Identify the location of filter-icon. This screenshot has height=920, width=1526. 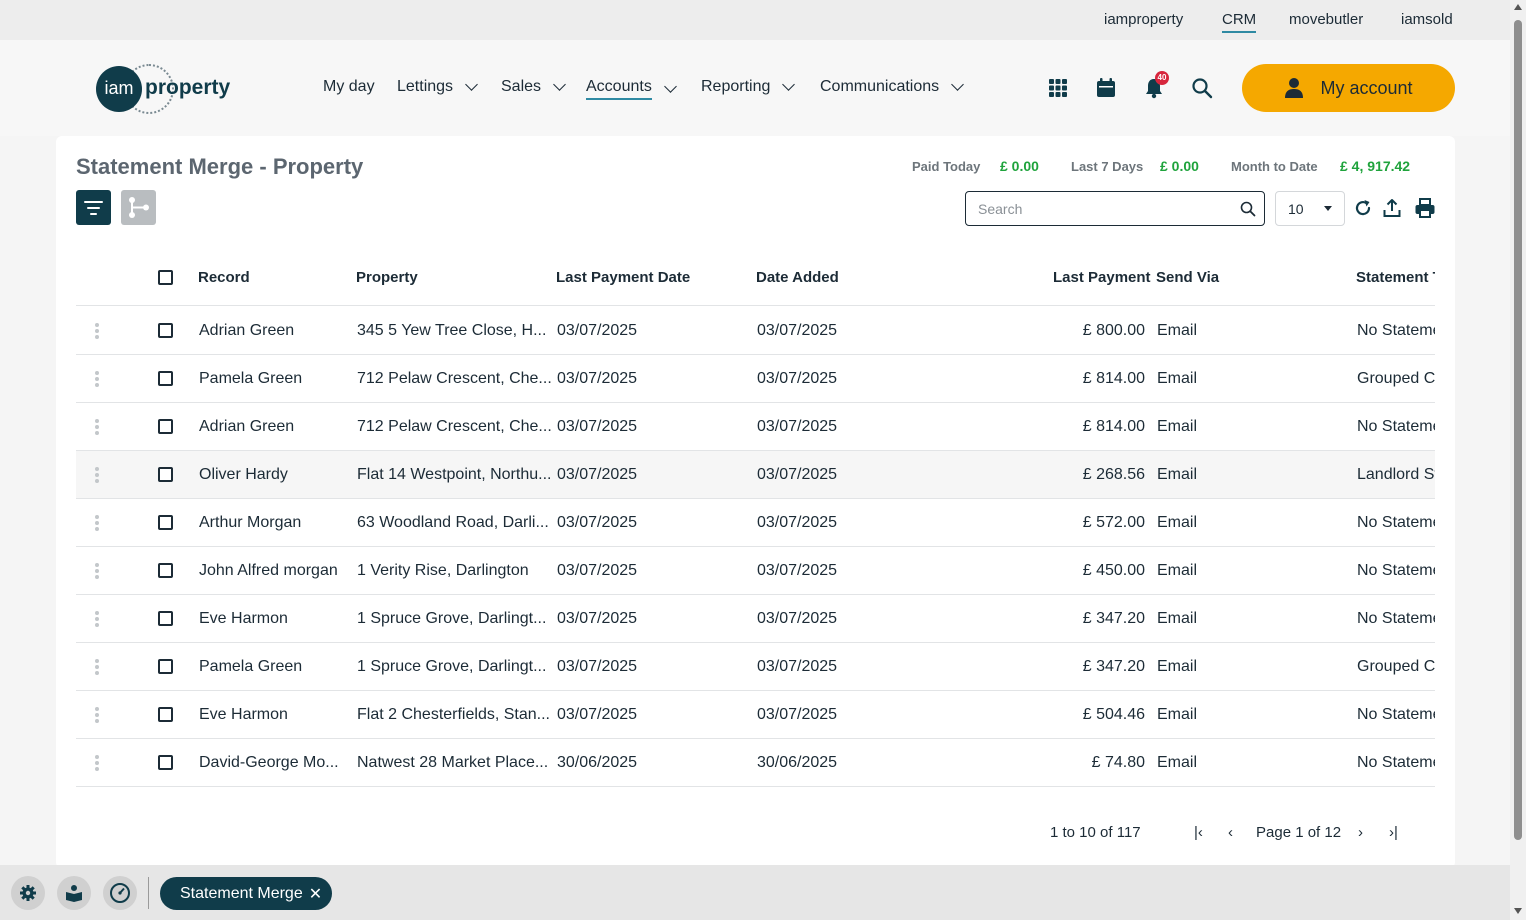
(93, 201).